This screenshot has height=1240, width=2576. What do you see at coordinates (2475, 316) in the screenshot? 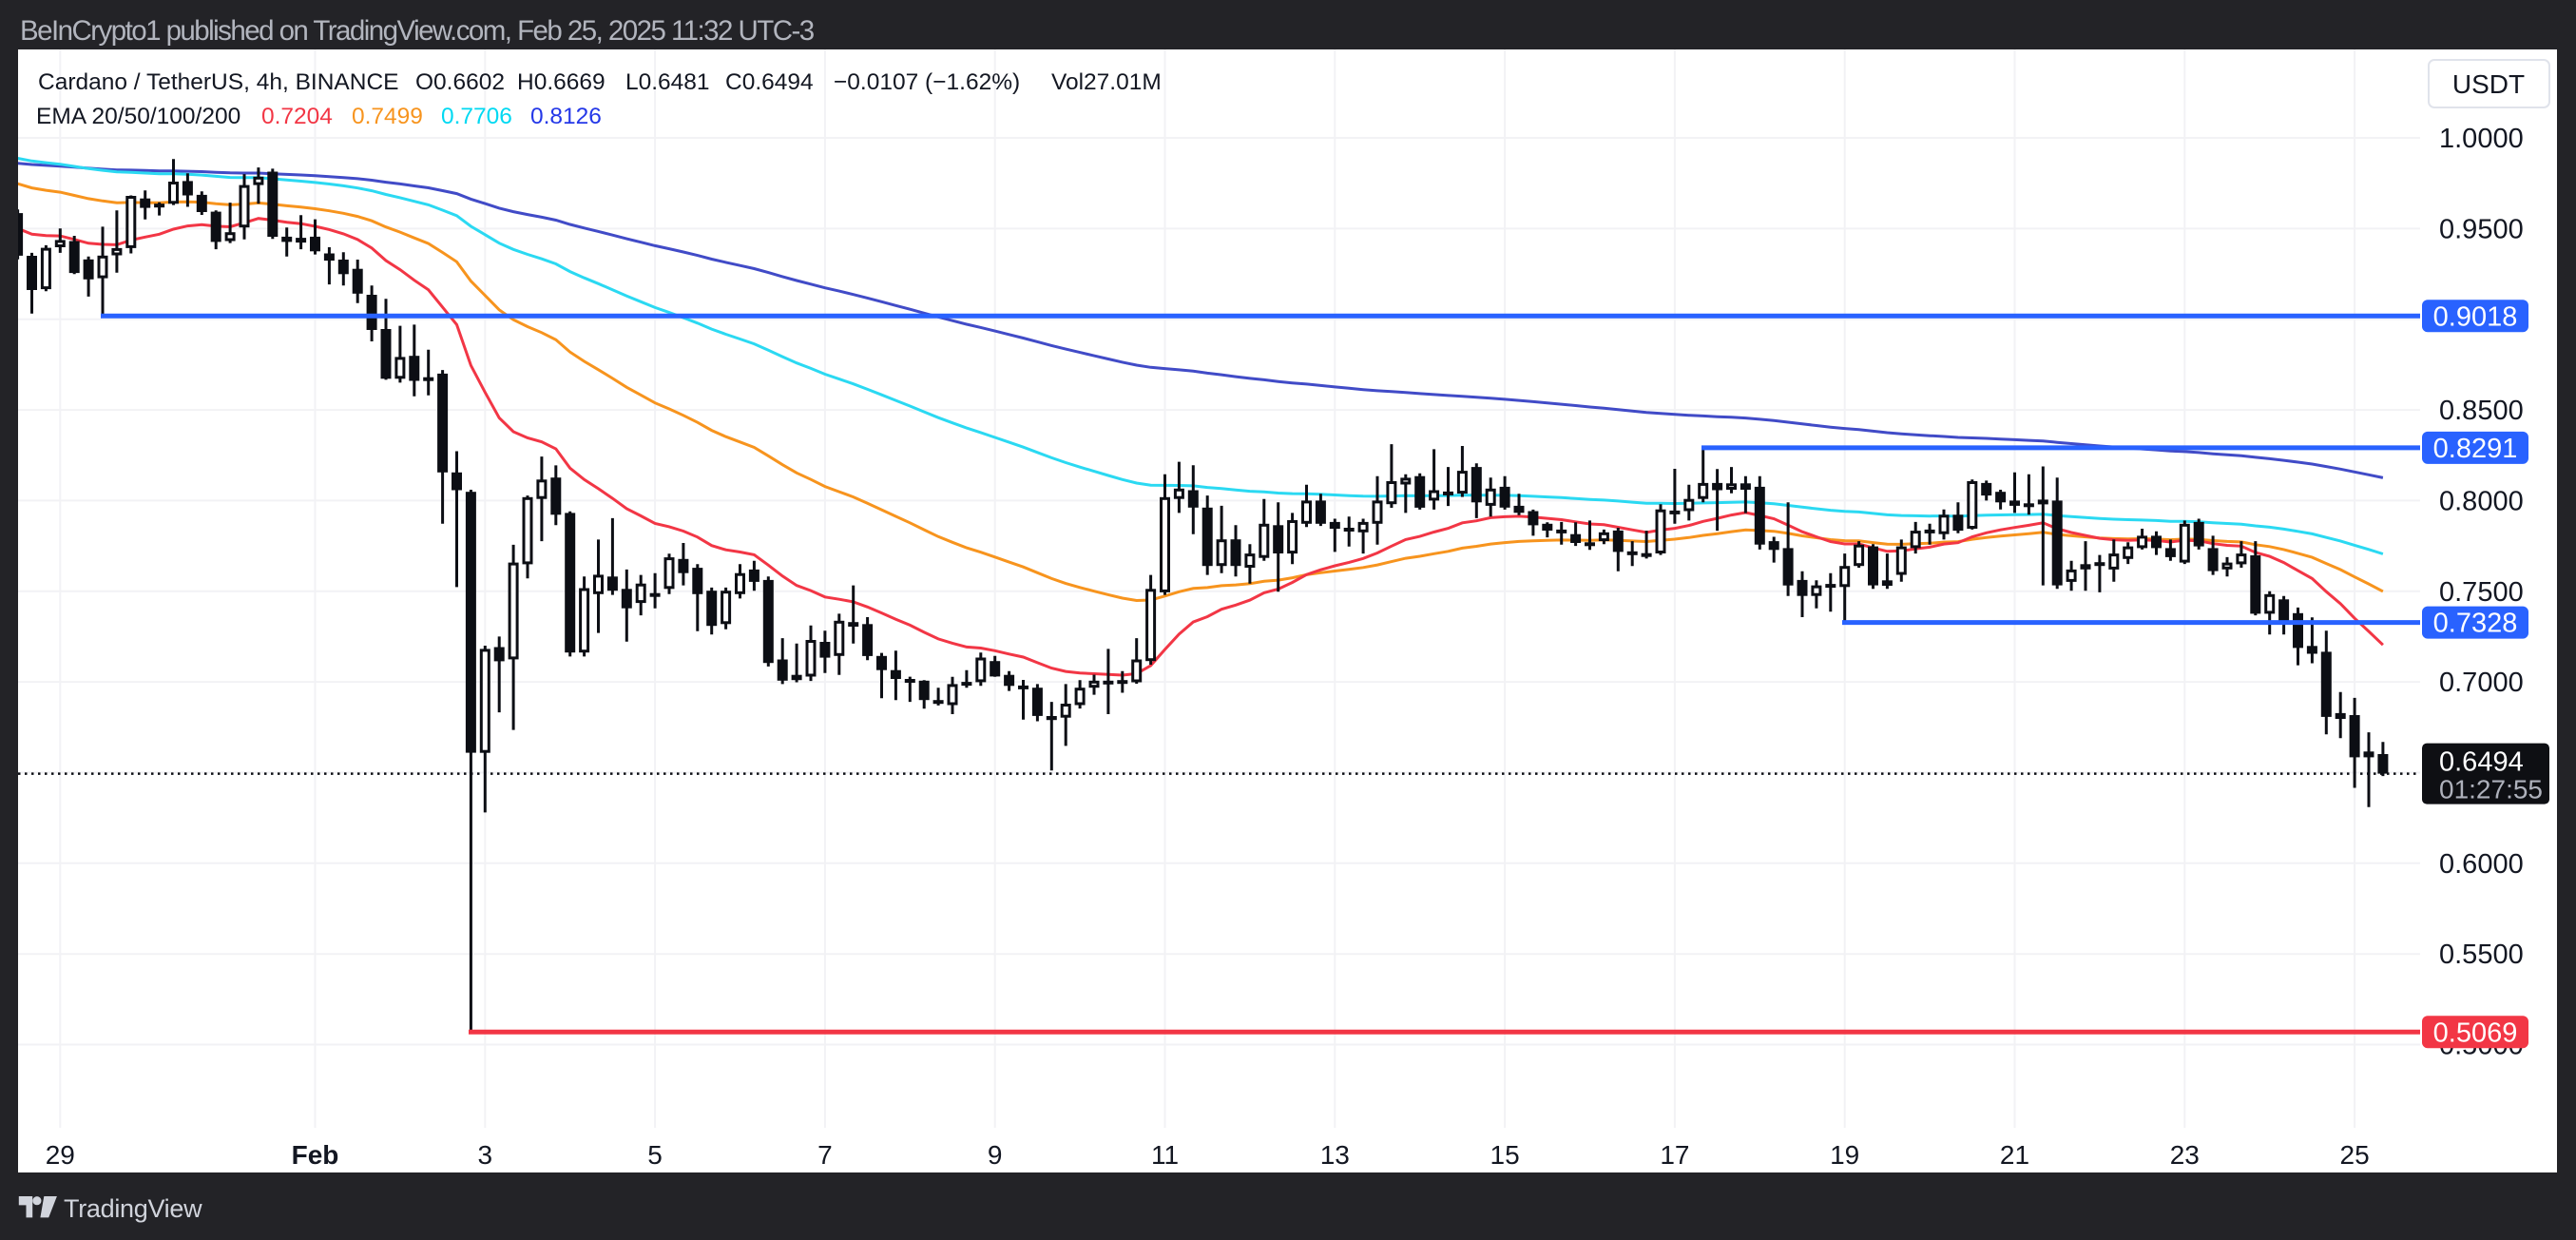
I see `svg-text: 0.9018` at bounding box center [2475, 316].